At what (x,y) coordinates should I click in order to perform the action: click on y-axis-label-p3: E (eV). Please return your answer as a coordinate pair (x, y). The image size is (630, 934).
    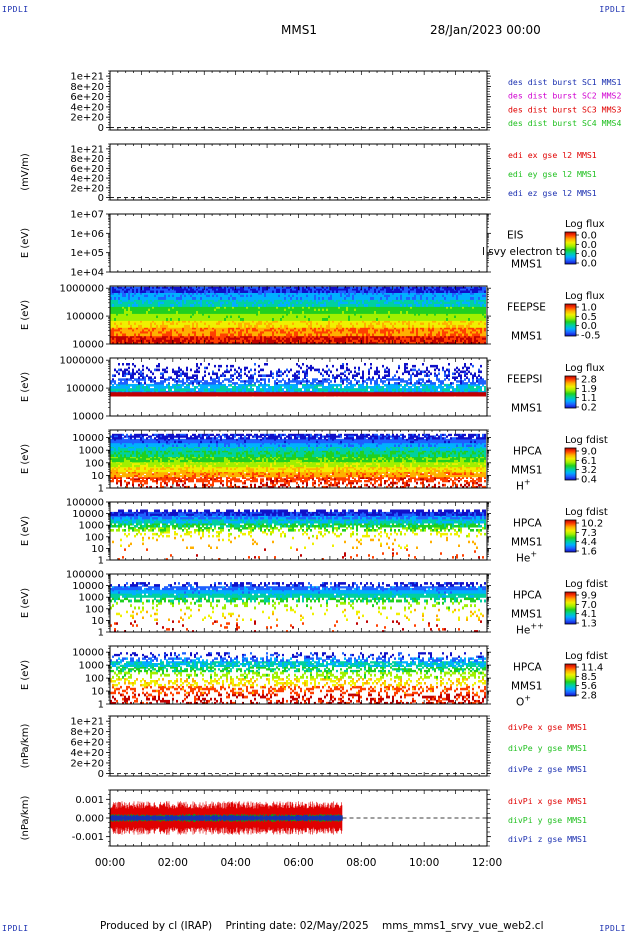
    Looking at the image, I should click on (25, 243).